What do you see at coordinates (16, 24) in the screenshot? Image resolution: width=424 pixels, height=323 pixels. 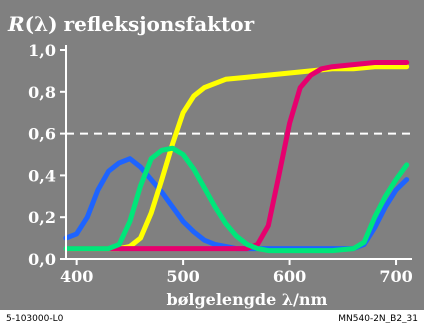 I see `title-prefix: R` at bounding box center [16, 24].